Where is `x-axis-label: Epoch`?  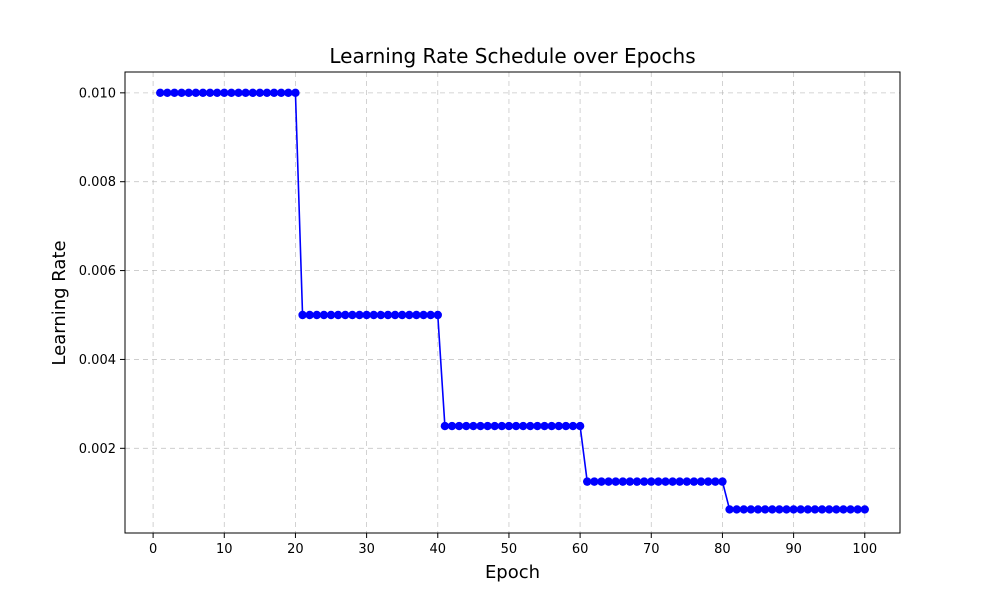 x-axis-label: Epoch is located at coordinates (512, 572).